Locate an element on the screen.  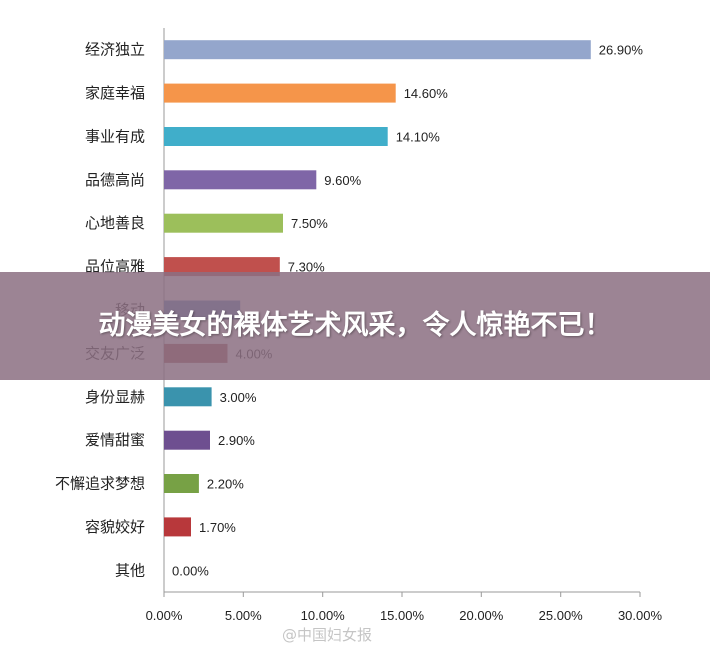
data-label: 26.90% is located at coordinates (621, 50).